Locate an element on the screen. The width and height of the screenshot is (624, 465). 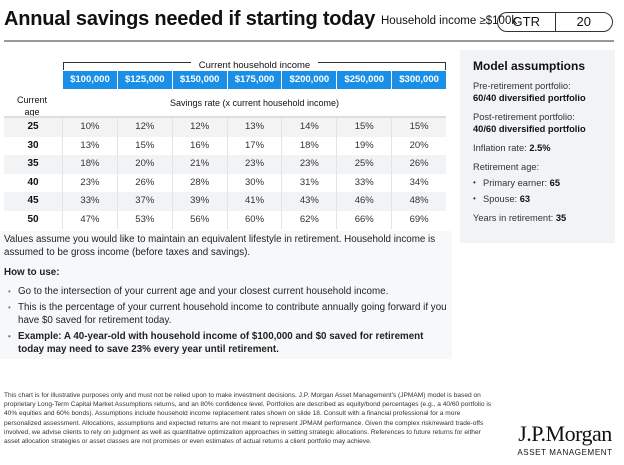
age-cell: 40 is located at coordinates (33, 182).